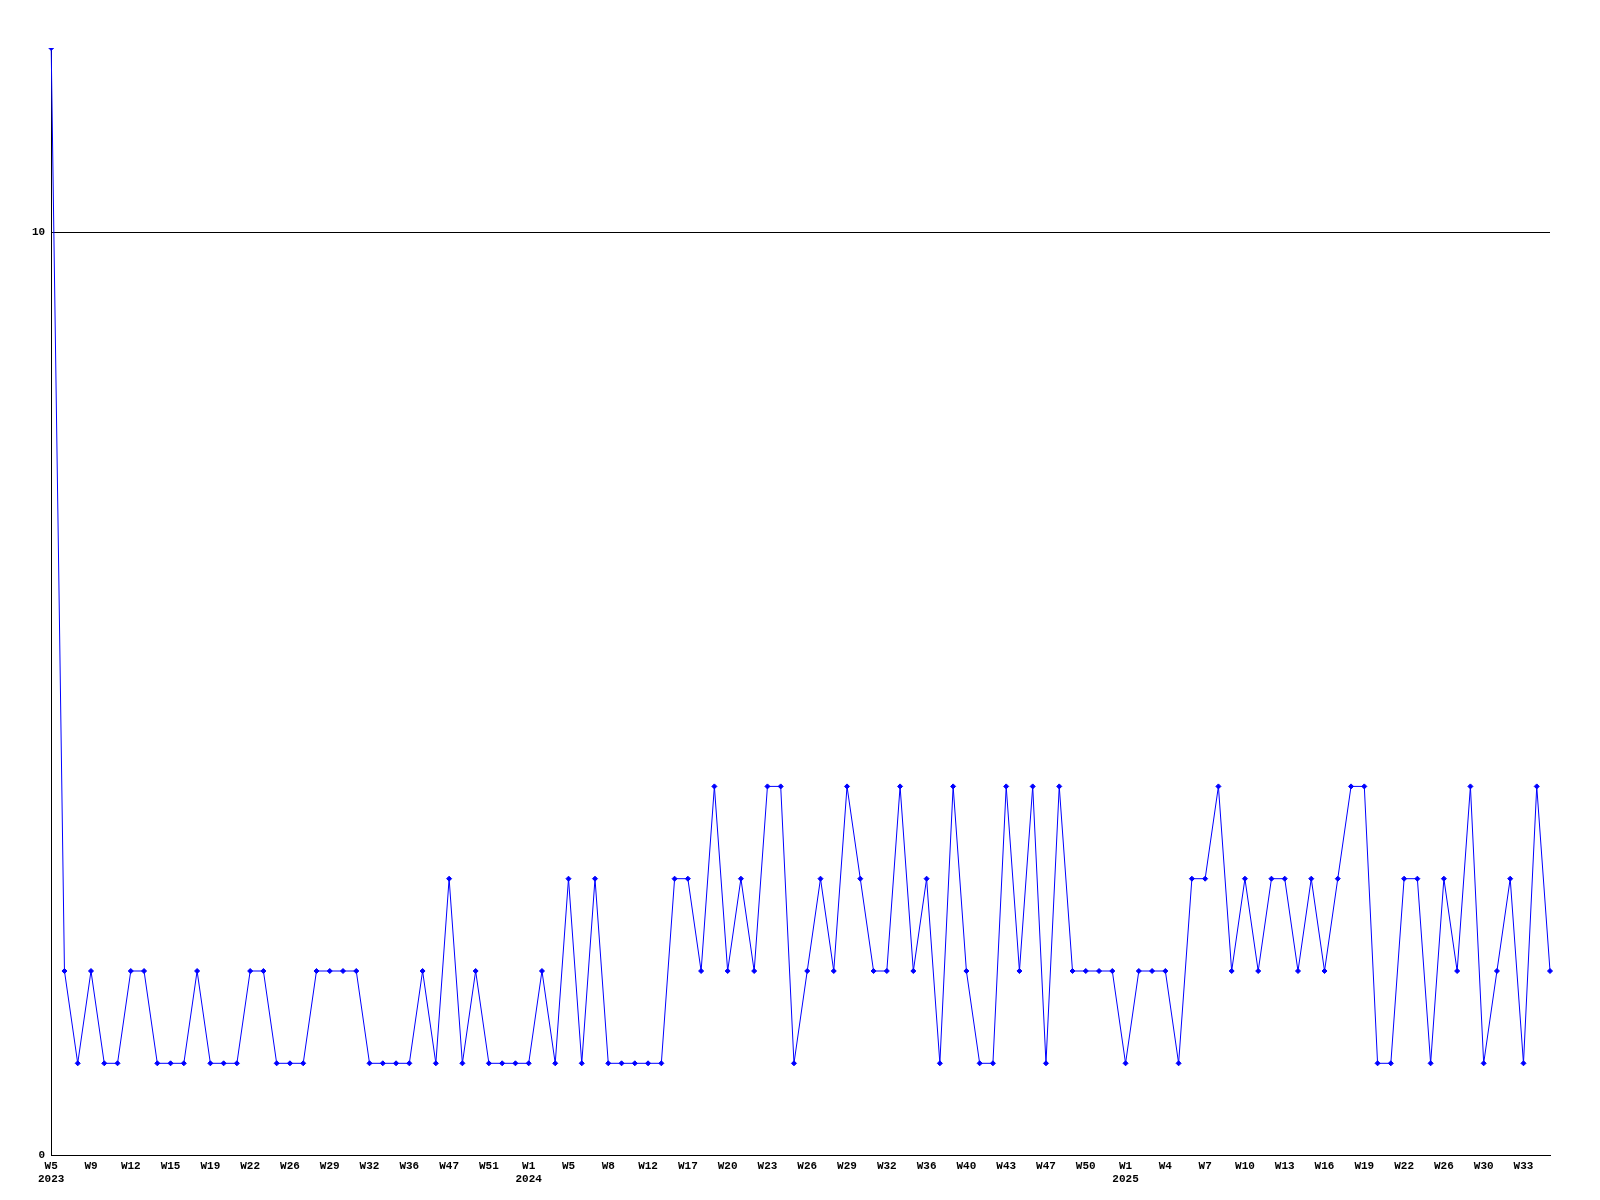  What do you see at coordinates (687, 1165) in the screenshot?
I see `x-tick-label: W17` at bounding box center [687, 1165].